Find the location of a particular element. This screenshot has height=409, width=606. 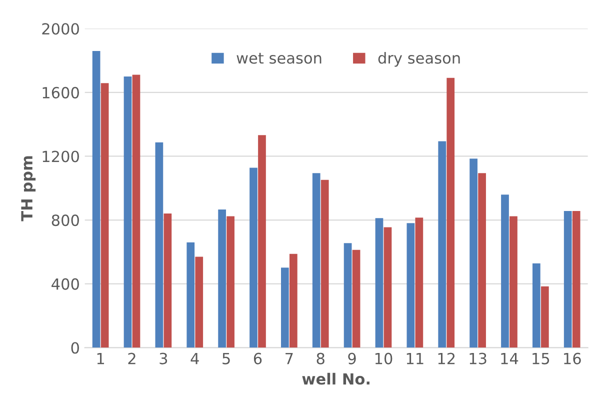

legend-label: wet season is located at coordinates (279, 58).